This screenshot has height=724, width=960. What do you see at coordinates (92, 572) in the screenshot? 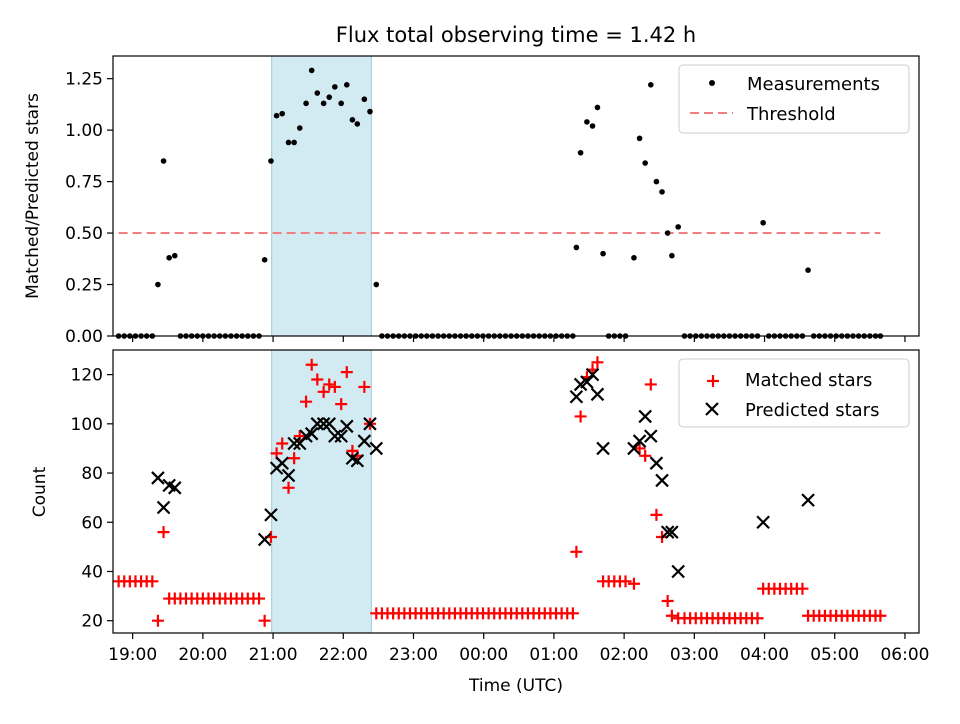
I see `y-tick-label: 40` at bounding box center [92, 572].